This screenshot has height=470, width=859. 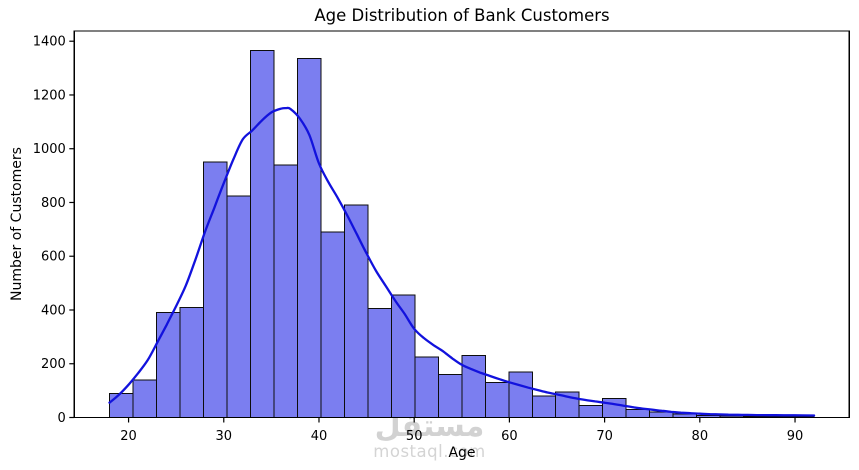 What do you see at coordinates (224, 436) in the screenshot?
I see `x-tick-label: 30` at bounding box center [224, 436].